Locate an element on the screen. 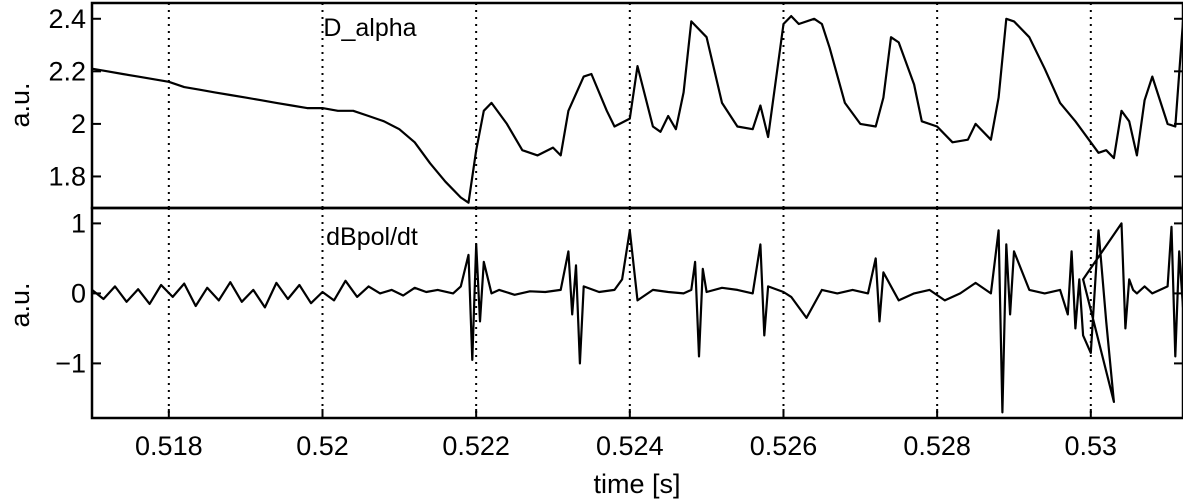 The image size is (1183, 501). top-y-tick-label-0: 1.8 is located at coordinates (67, 176).